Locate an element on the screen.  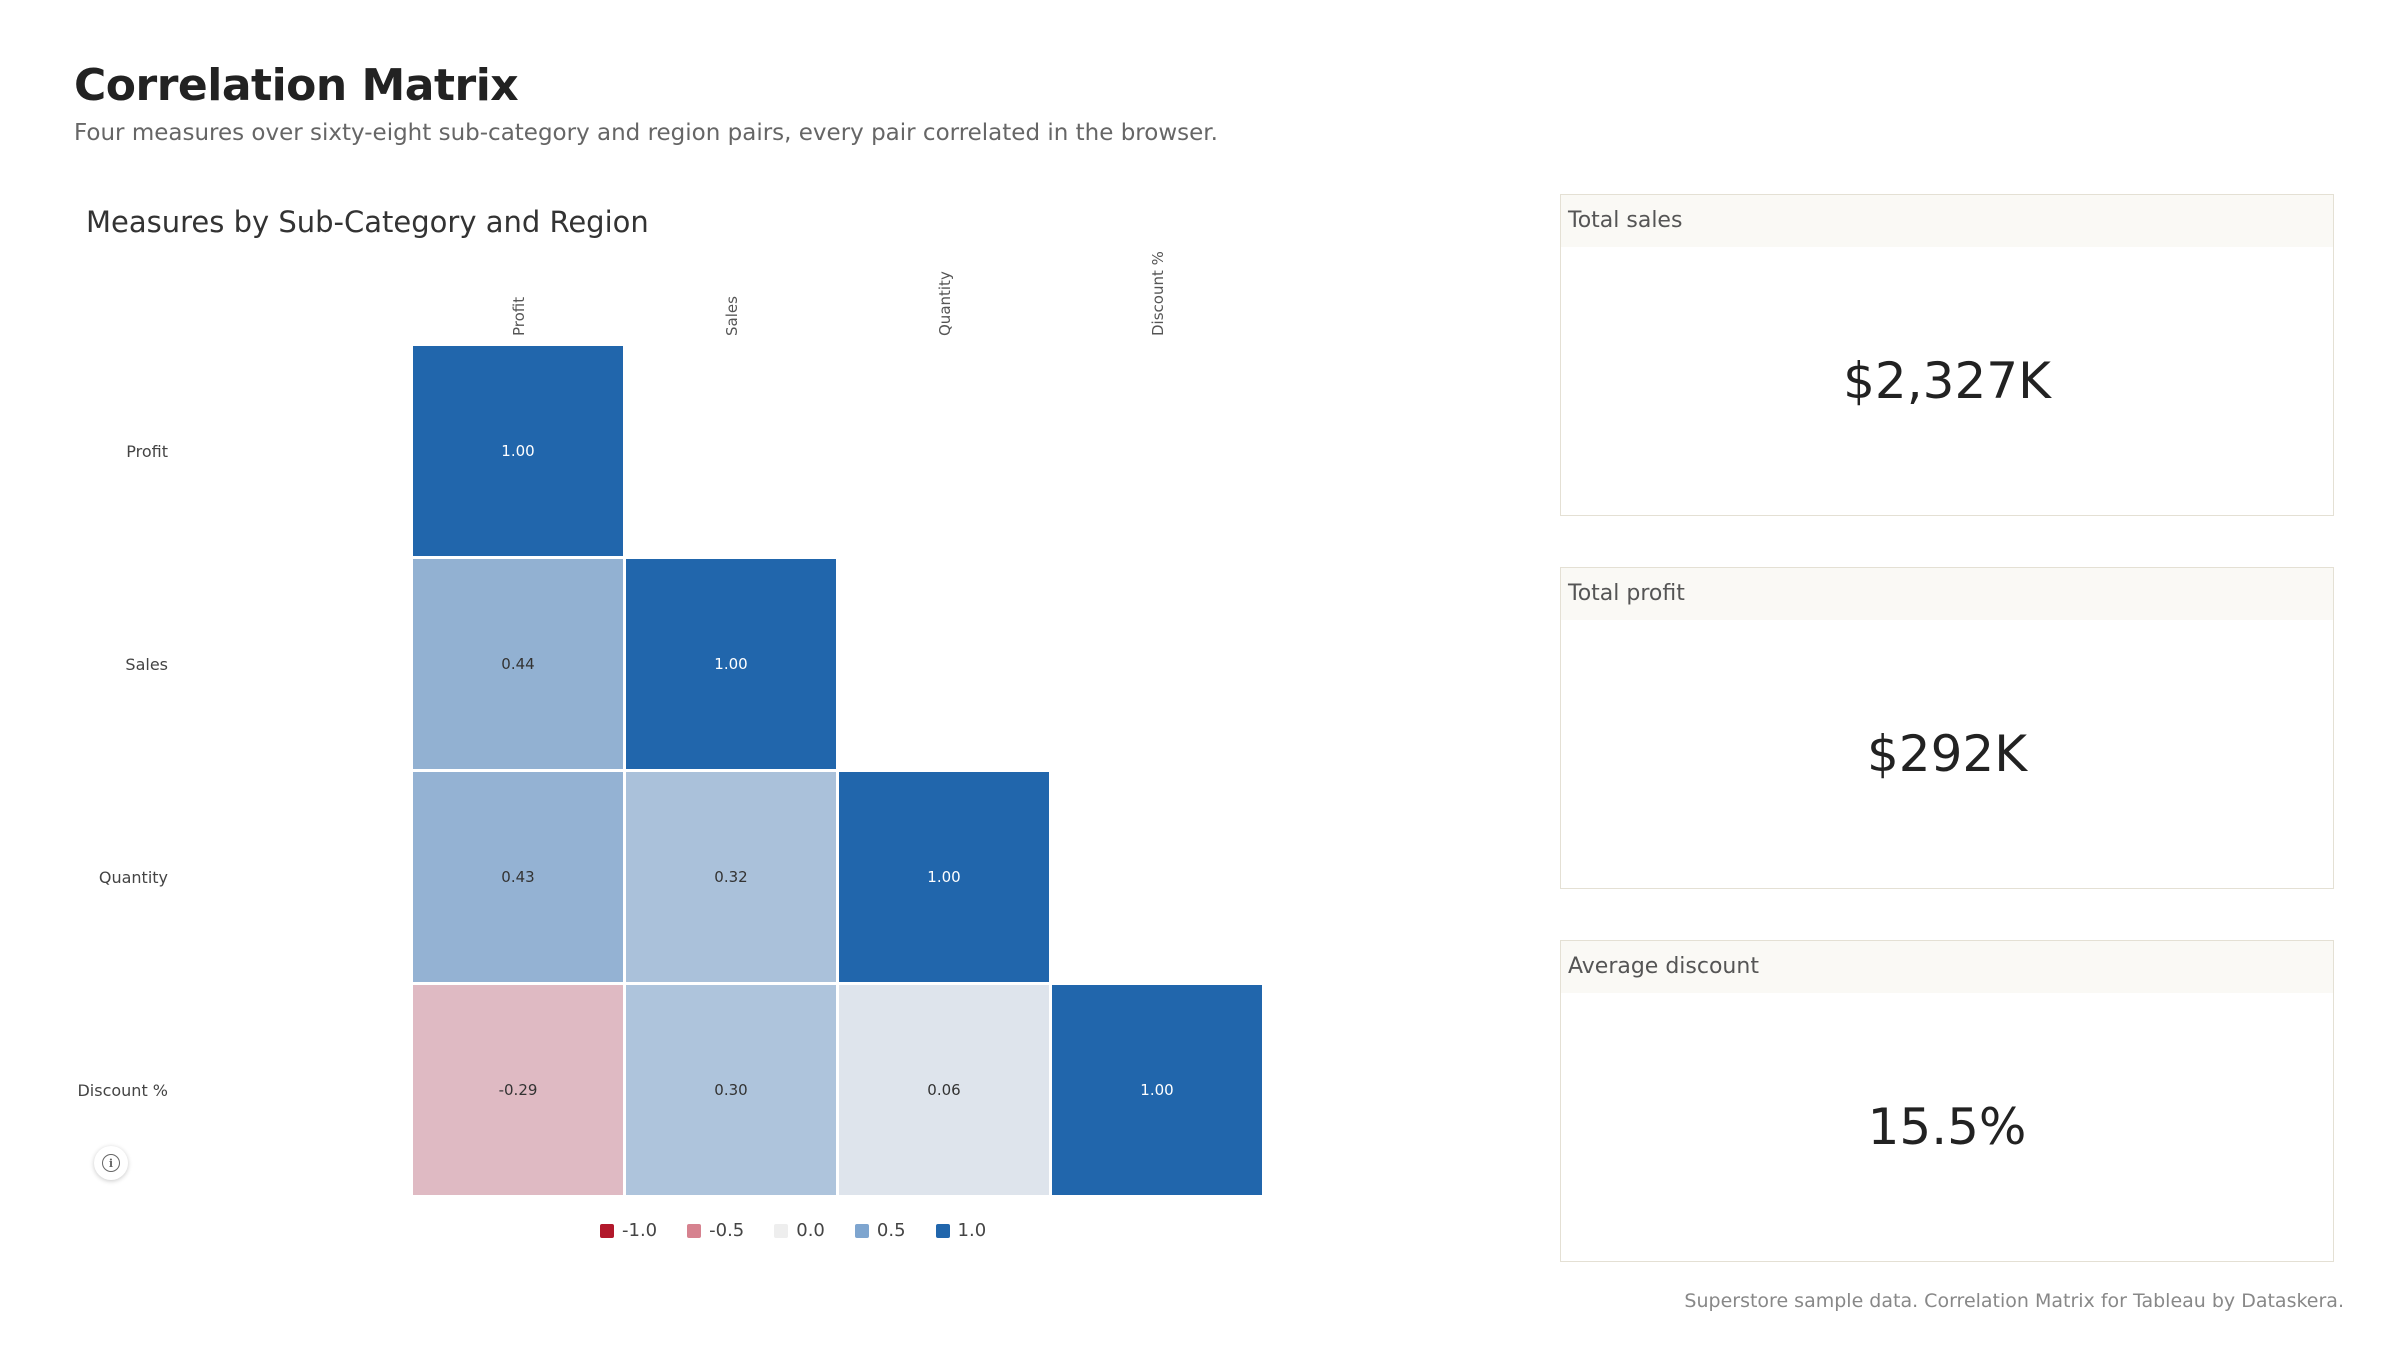
legend-item: -0.5 is located at coordinates (715, 1230).